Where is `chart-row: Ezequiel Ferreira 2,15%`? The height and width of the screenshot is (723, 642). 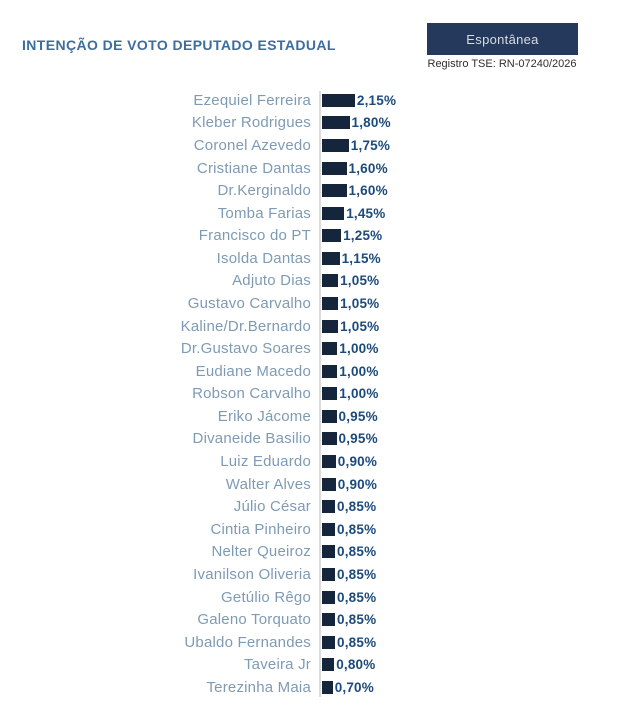 chart-row: Ezequiel Ferreira 2,15% is located at coordinates (321, 100).